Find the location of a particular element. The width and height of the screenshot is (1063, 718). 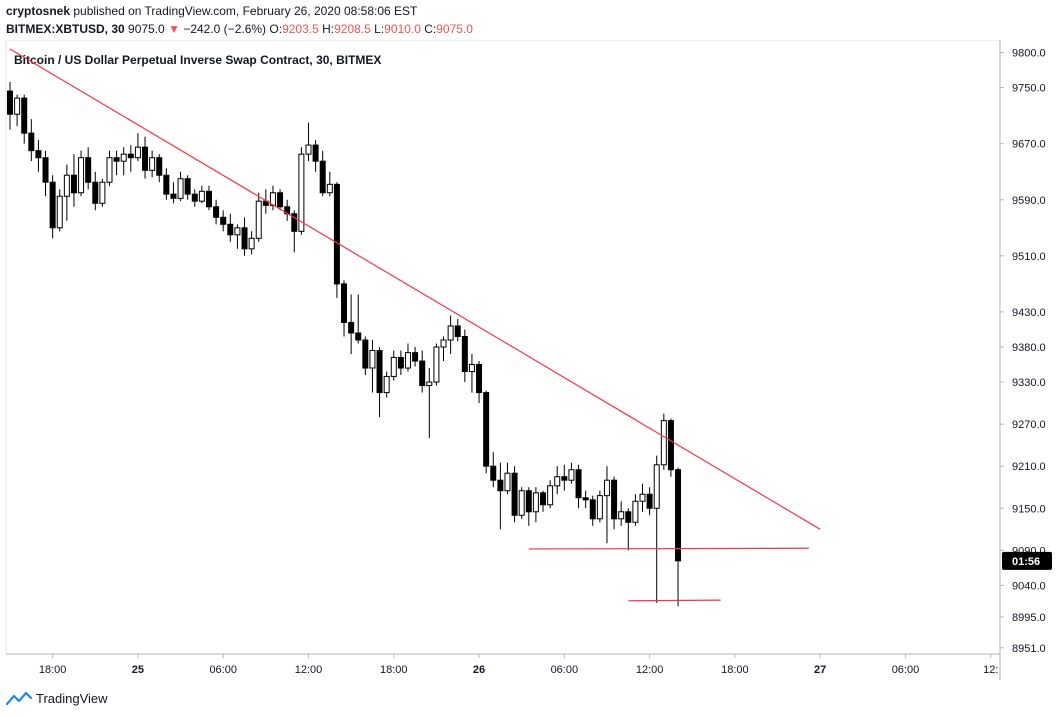

time-tick-label: 26 is located at coordinates (479, 670).